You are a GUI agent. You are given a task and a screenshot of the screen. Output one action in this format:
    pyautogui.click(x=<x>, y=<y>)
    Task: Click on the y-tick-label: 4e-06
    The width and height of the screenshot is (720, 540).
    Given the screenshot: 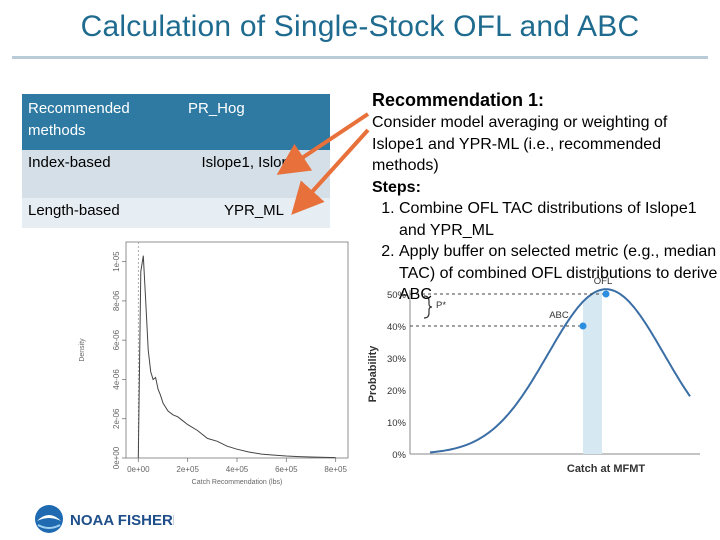 What is the action you would take?
    pyautogui.click(x=116, y=379)
    